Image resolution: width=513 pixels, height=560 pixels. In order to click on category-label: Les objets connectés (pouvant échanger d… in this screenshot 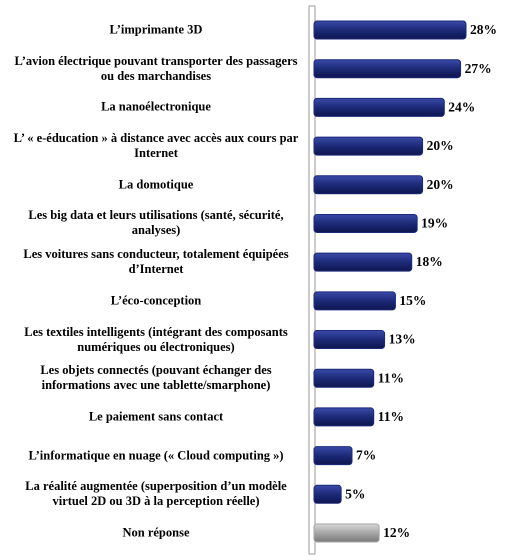, I will do `click(156, 378)`.